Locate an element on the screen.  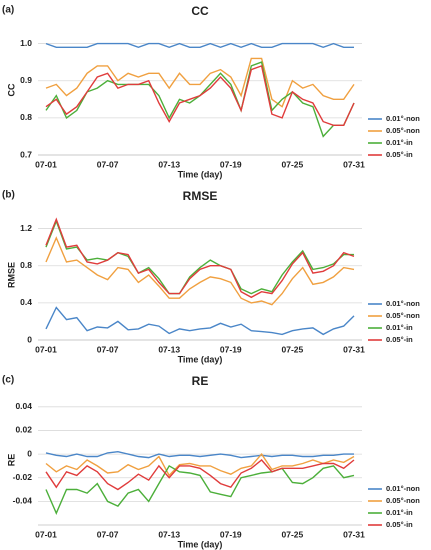
y-tick-label: 0.02 is located at coordinates (23, 430).